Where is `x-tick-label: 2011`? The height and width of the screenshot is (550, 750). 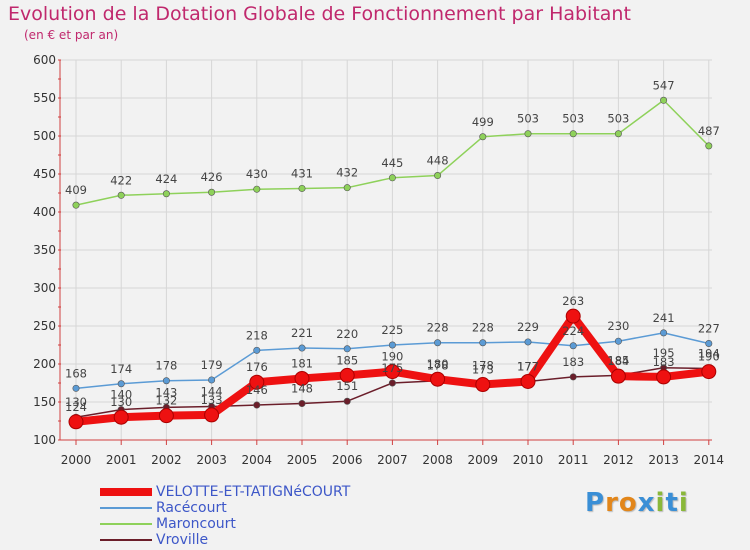
x-tick-label: 2011 is located at coordinates (573, 460).